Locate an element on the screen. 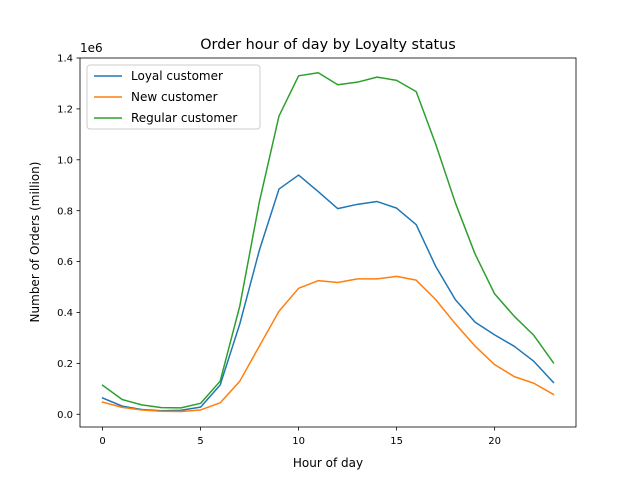 The width and height of the screenshot is (640, 484). y-axis-offset-label: 1e6 is located at coordinates (91, 48).